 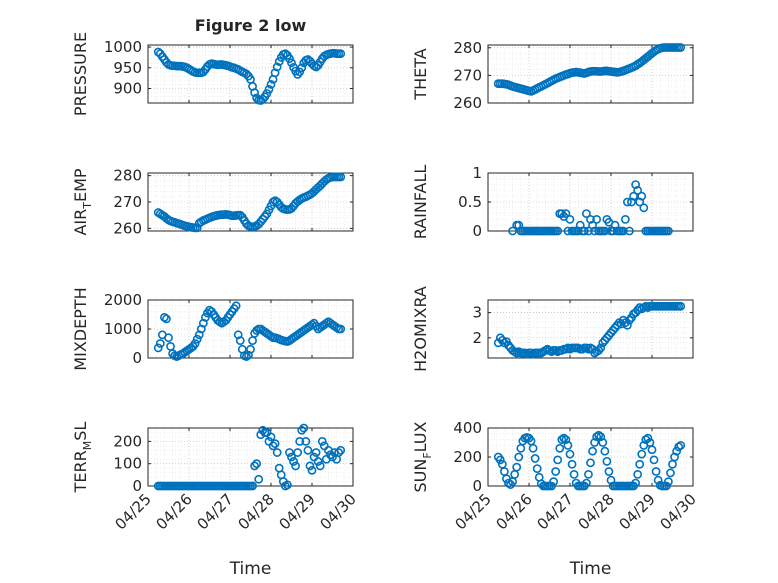 What do you see at coordinates (251, 25) in the screenshot?
I see `chart-title: Figure 2 low` at bounding box center [251, 25].